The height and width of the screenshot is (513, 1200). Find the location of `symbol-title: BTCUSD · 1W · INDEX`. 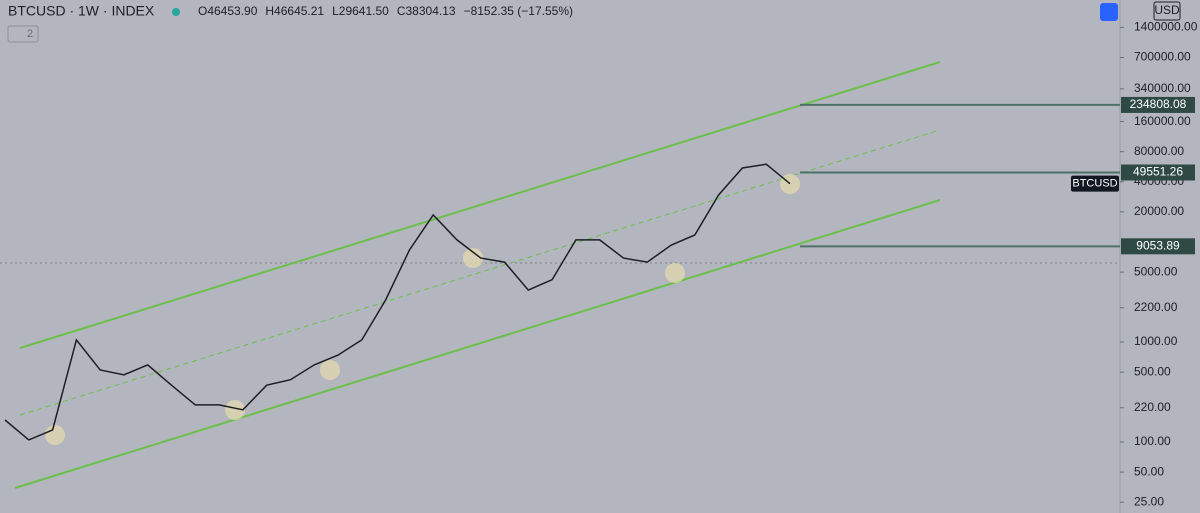

symbol-title: BTCUSD · 1W · INDEX is located at coordinates (81, 11).